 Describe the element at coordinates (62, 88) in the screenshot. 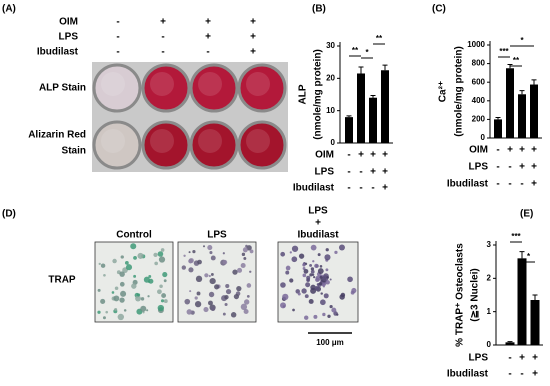

I see `row-label: ALP Stain` at that location.